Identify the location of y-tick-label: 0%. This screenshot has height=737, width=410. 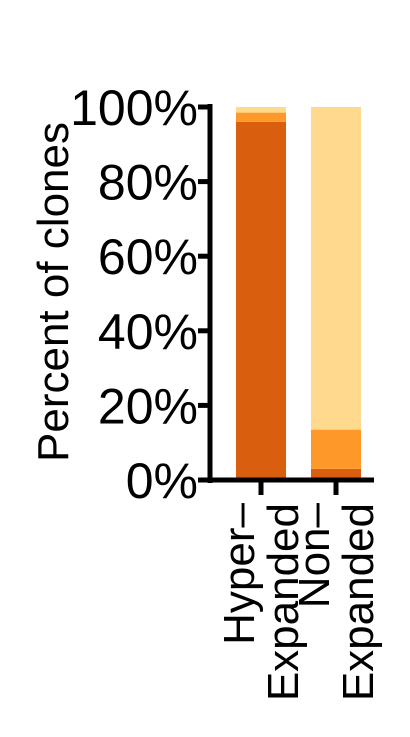
(162, 481).